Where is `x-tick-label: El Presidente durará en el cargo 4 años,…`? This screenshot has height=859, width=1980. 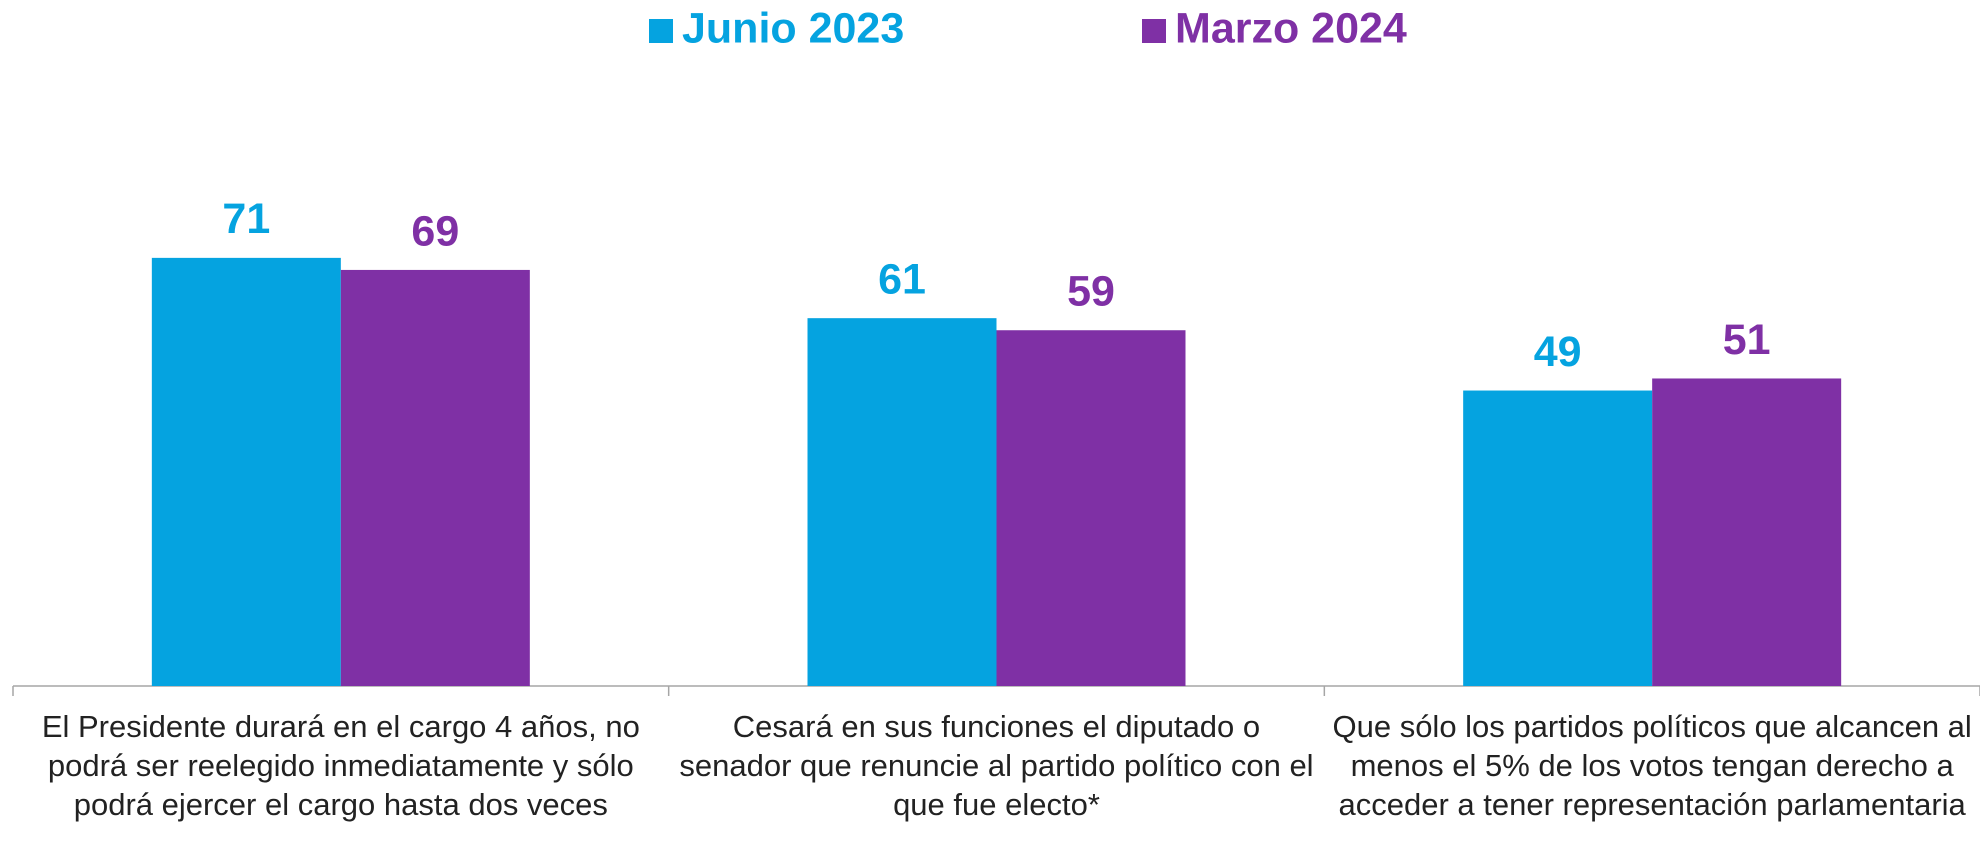
x-tick-label: El Presidente durará en el cargo 4 años,… is located at coordinates (340, 765).